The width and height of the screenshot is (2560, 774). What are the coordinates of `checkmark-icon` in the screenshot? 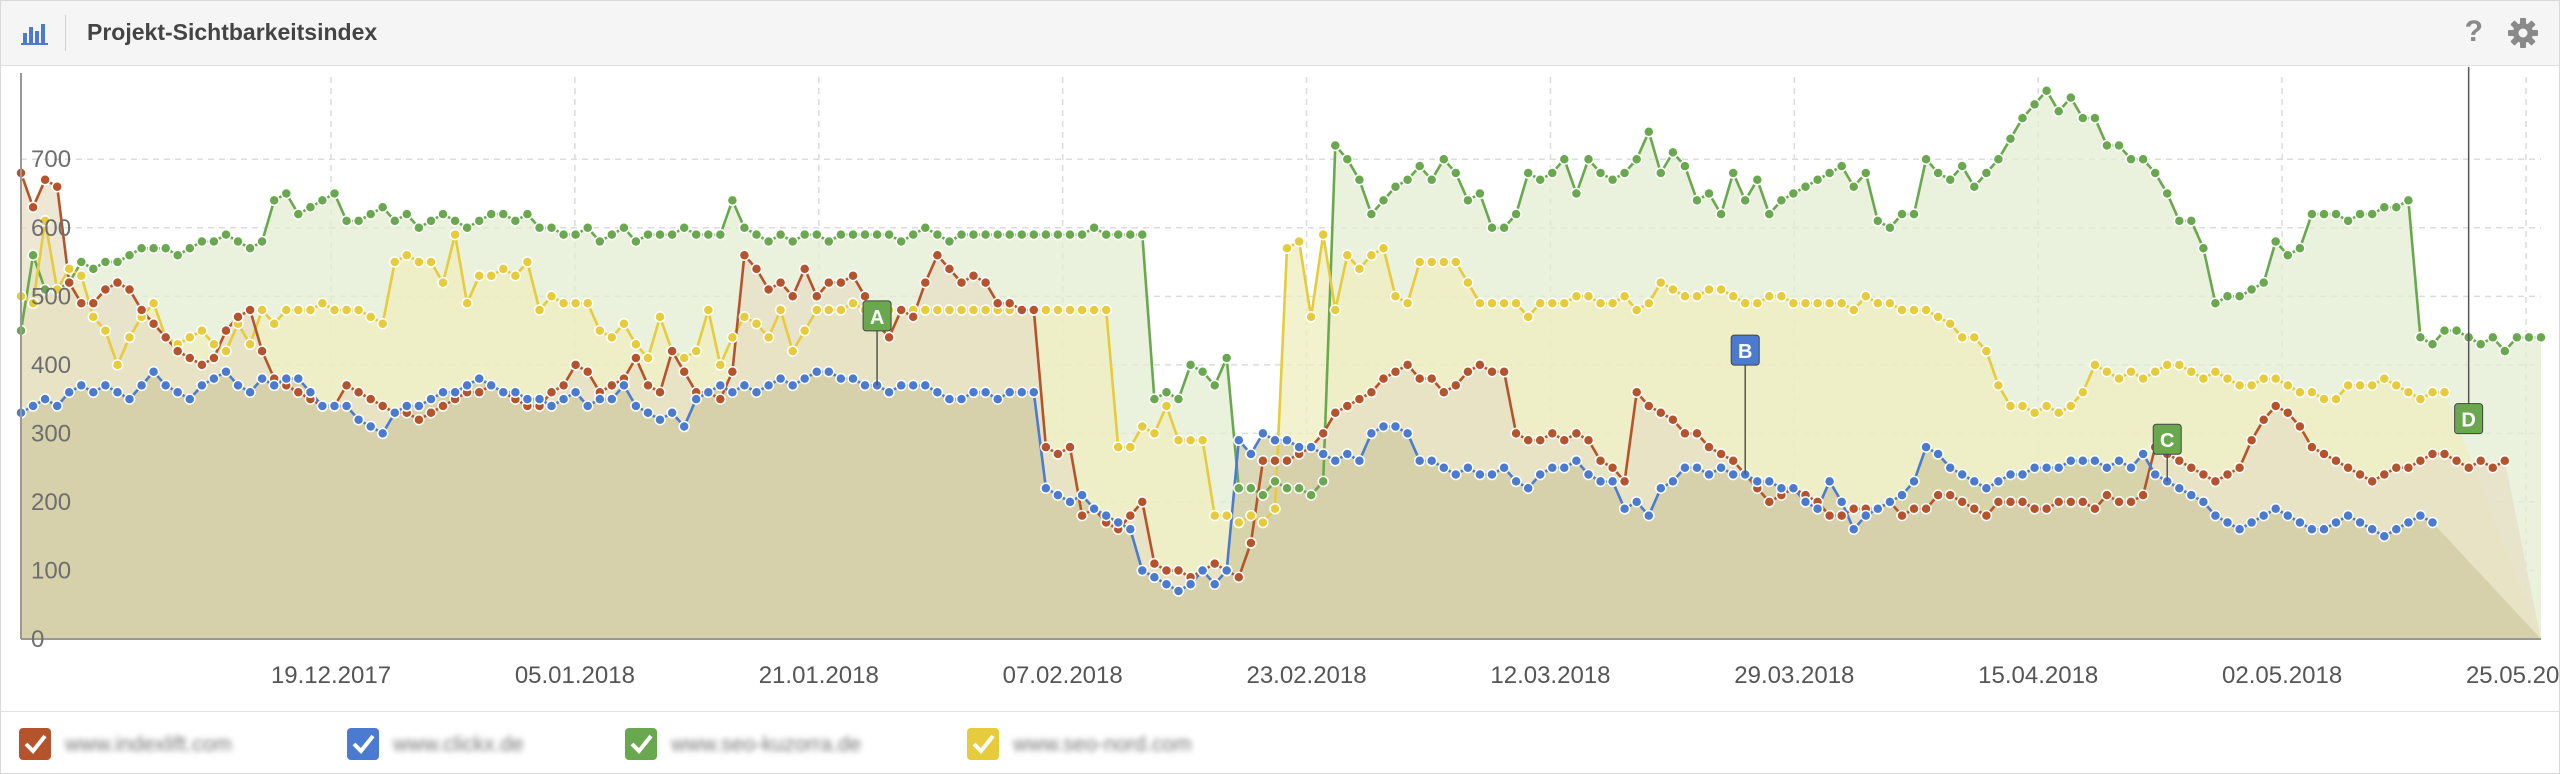 It's located at (983, 744).